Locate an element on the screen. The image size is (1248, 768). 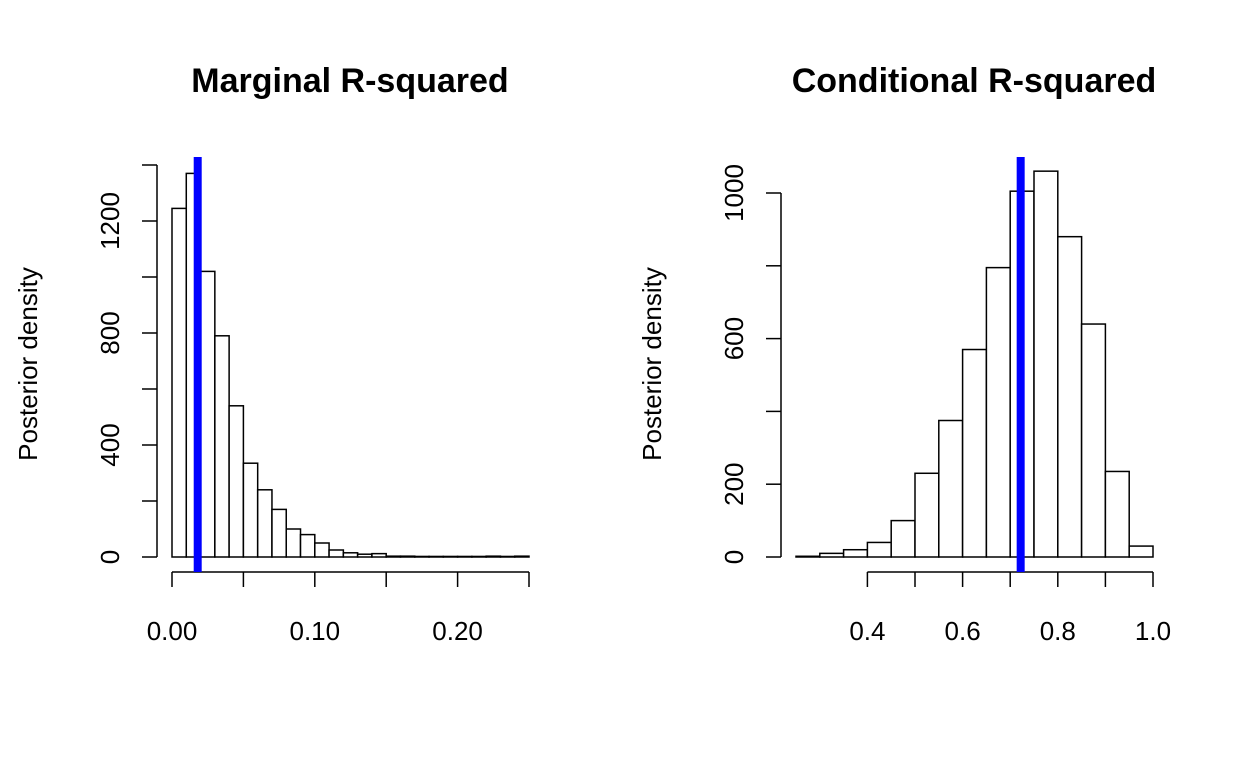
x-tick-label: 0.8 is located at coordinates (1058, 631).